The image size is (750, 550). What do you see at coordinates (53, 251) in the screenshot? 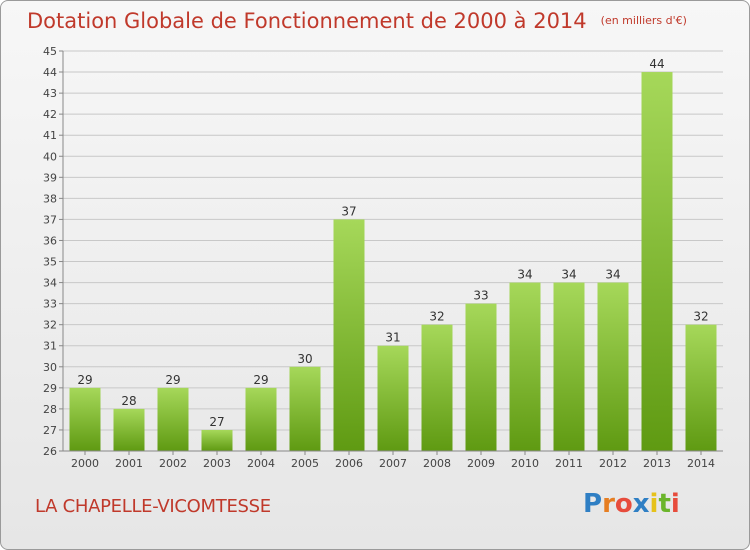
I see `y-axis: 26 27 28 29 30 31 32 33 34 35 36 37 38 39 40 41 42 43 44 45` at bounding box center [53, 251].